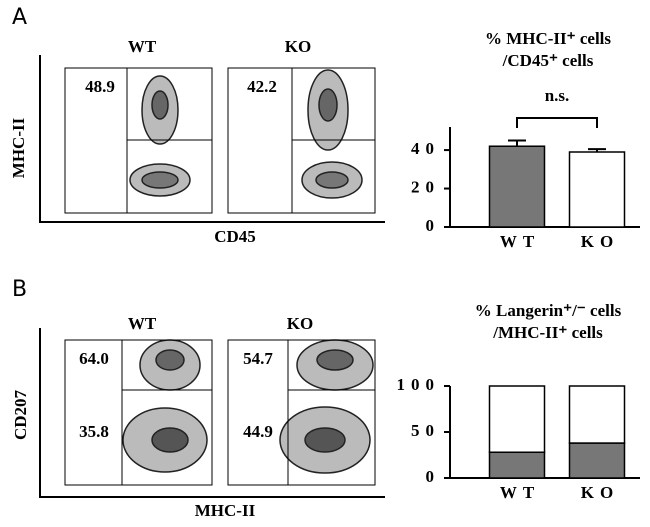 This screenshot has height=527, width=650. Describe the element at coordinates (262, 86) in the screenshot. I see `gate-label: 42.2` at that location.